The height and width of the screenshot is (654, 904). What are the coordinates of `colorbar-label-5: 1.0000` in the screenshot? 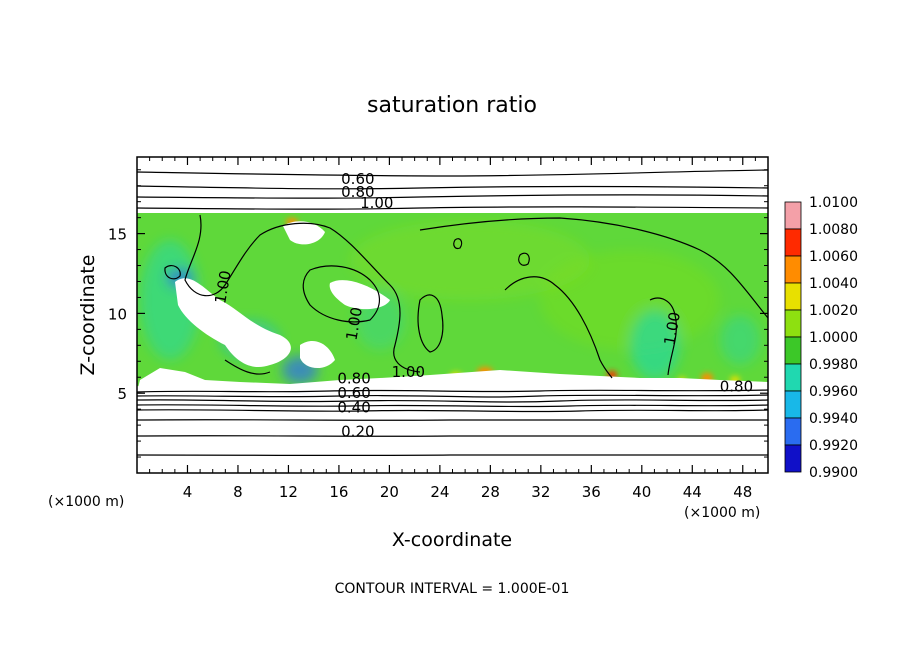 It's located at (833, 338).